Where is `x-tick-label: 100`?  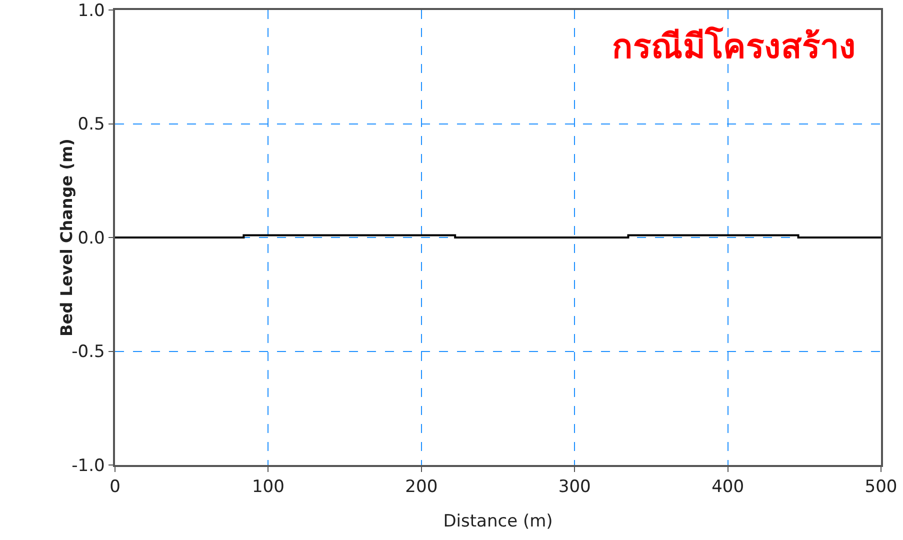 x-tick-label: 100 is located at coordinates (268, 487).